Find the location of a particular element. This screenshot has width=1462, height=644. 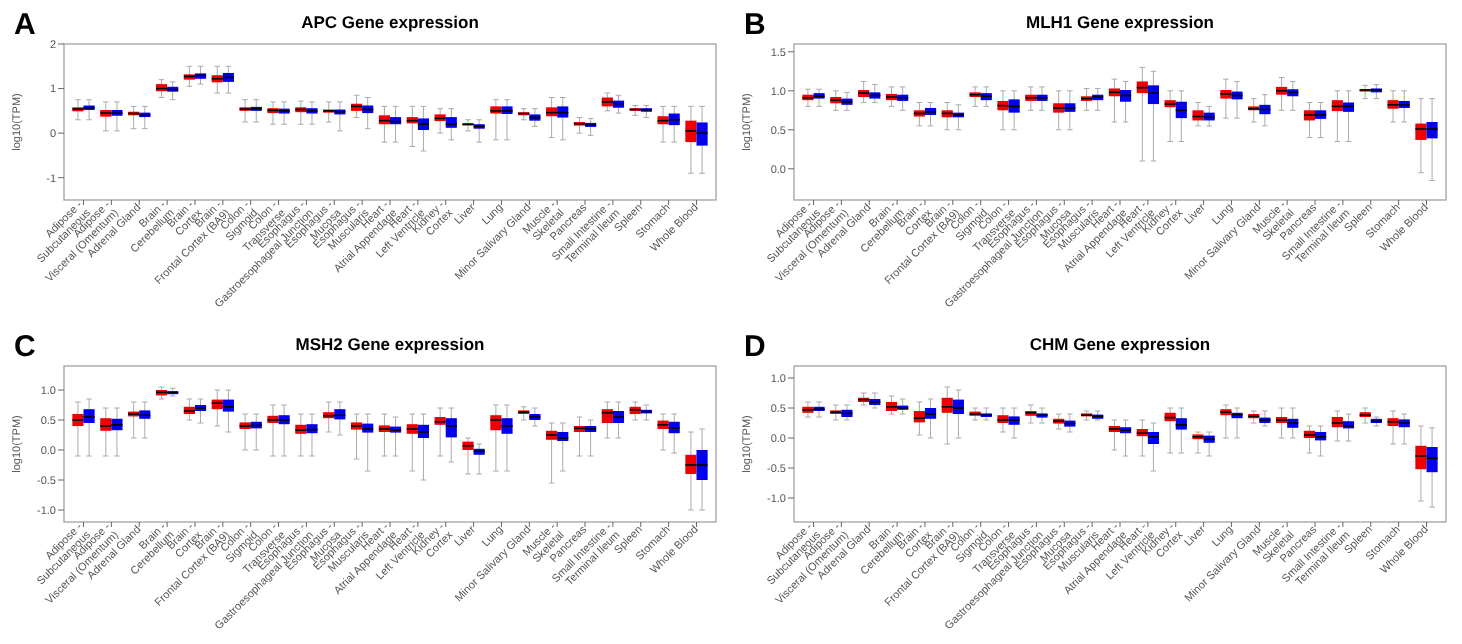

chart-title: MSH2 Gene expression is located at coordinates (390, 344).